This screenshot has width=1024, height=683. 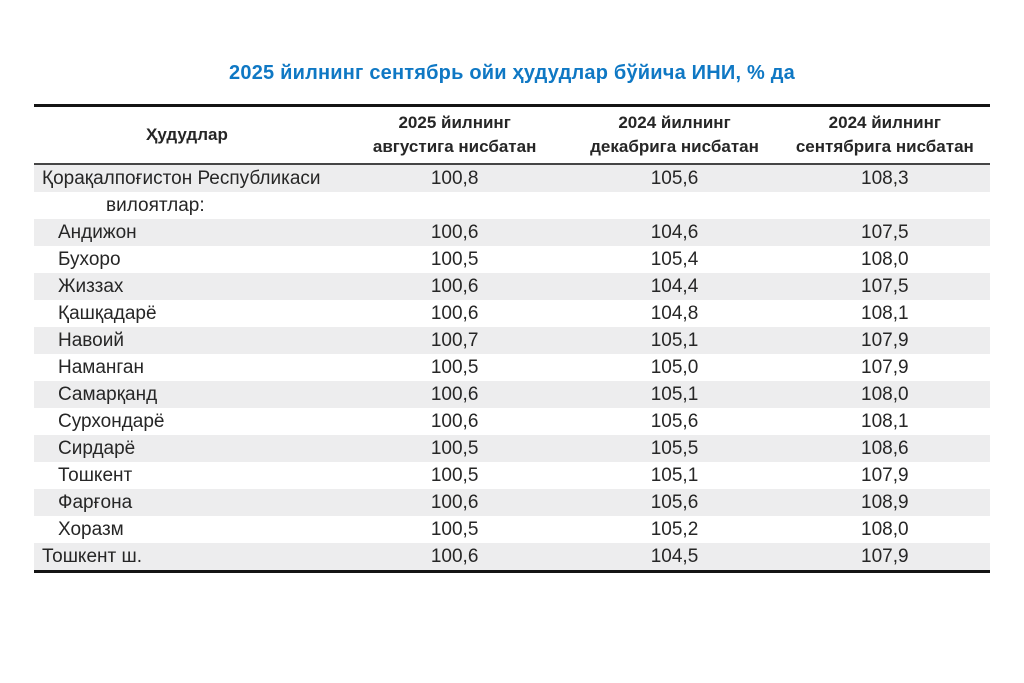 I want to click on table-row: Тошкент 100,5 105,1 107,9, so click(x=512, y=475).